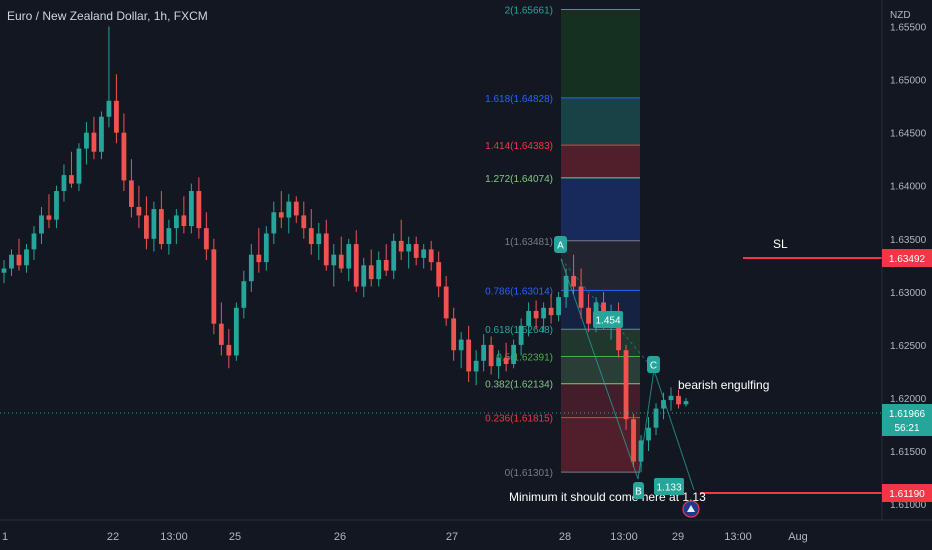 This screenshot has height=550, width=932. I want to click on price-tick-label: 1.63000, so click(908, 293).